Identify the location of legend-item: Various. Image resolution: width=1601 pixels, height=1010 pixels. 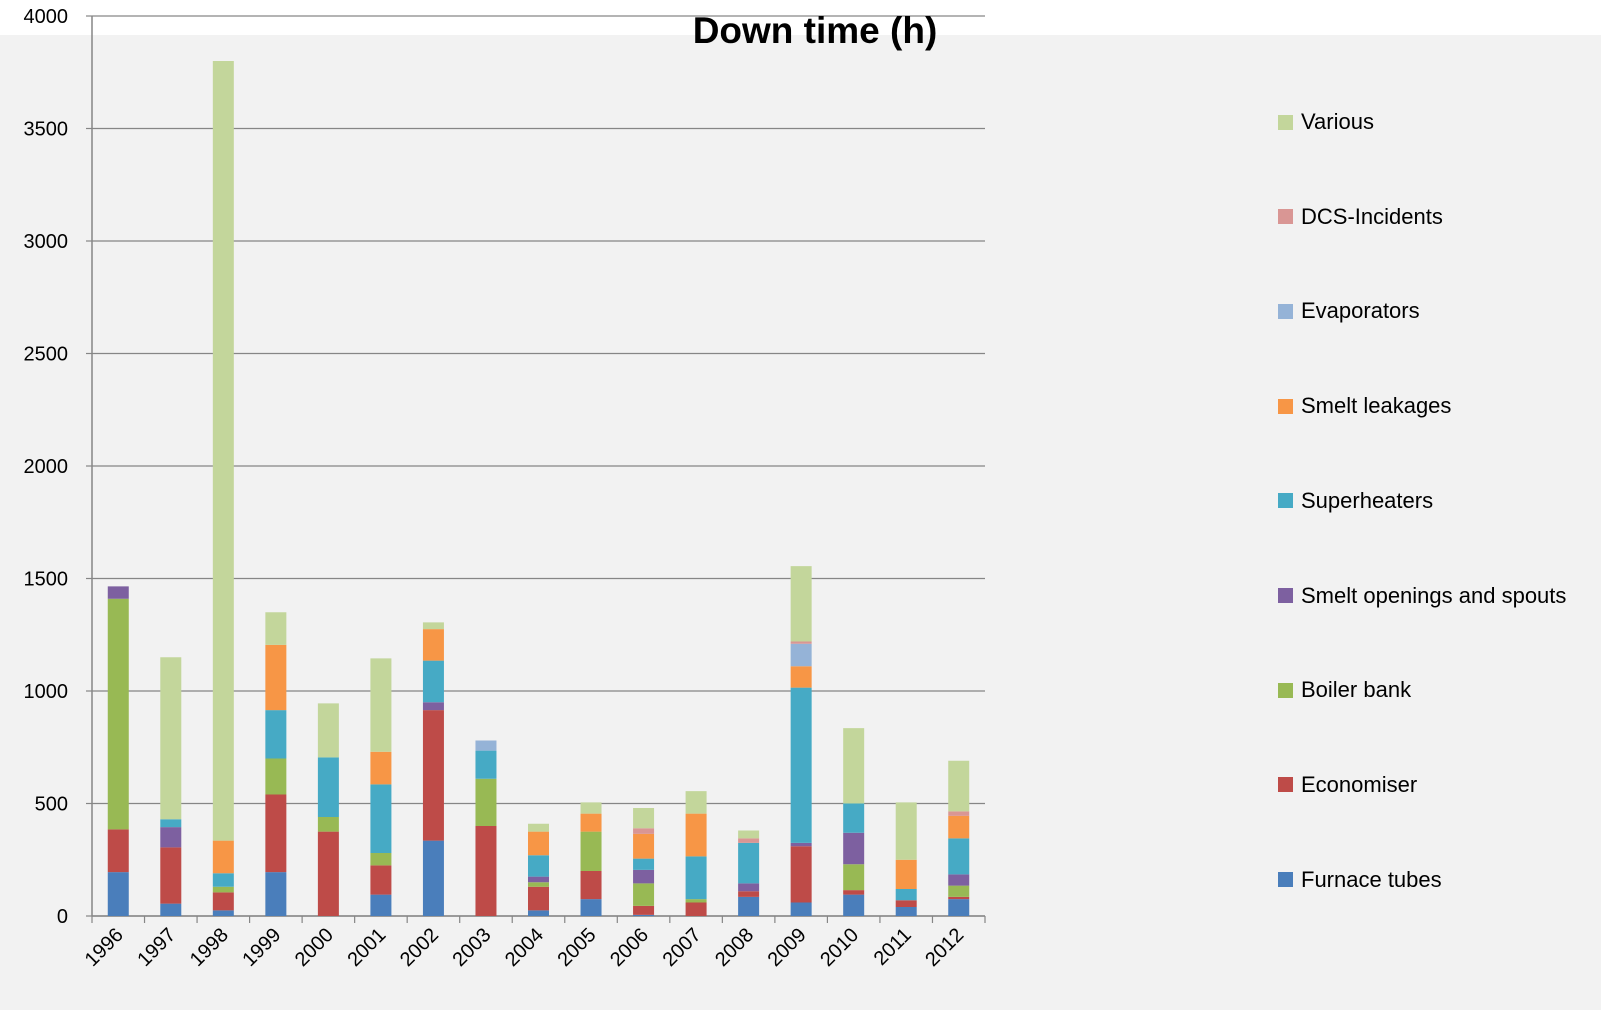
(1326, 121).